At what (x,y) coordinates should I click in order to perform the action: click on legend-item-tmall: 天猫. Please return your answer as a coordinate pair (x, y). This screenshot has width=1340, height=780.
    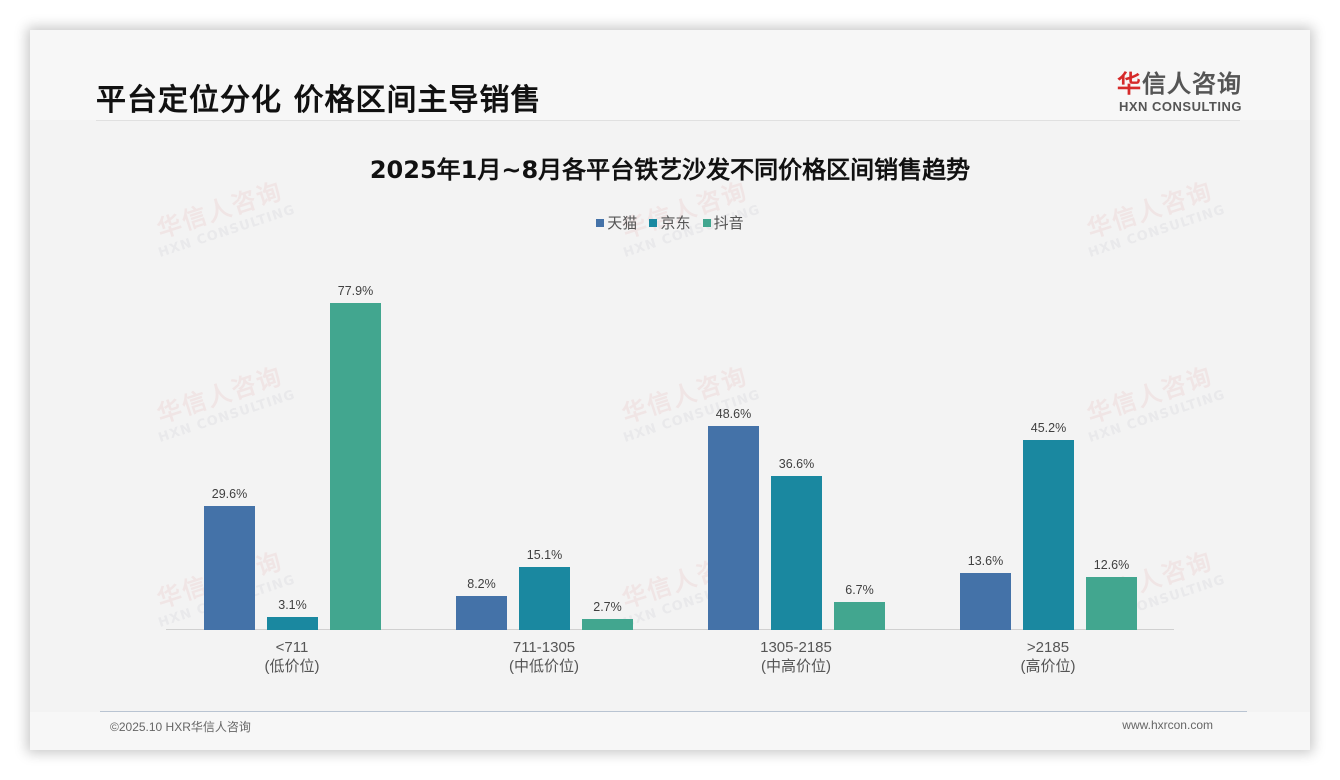
    Looking at the image, I should click on (616, 222).